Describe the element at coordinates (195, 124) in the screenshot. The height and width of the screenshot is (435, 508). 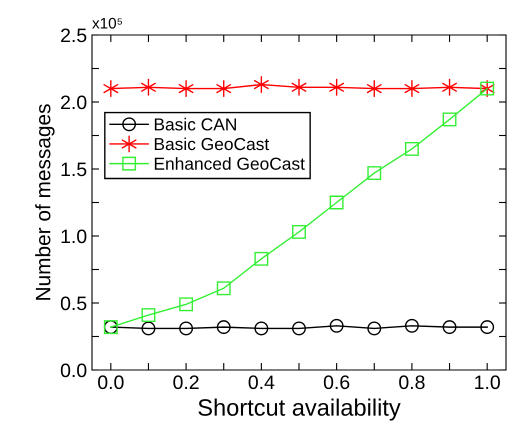
I see `legend-label: Basic CAN` at that location.